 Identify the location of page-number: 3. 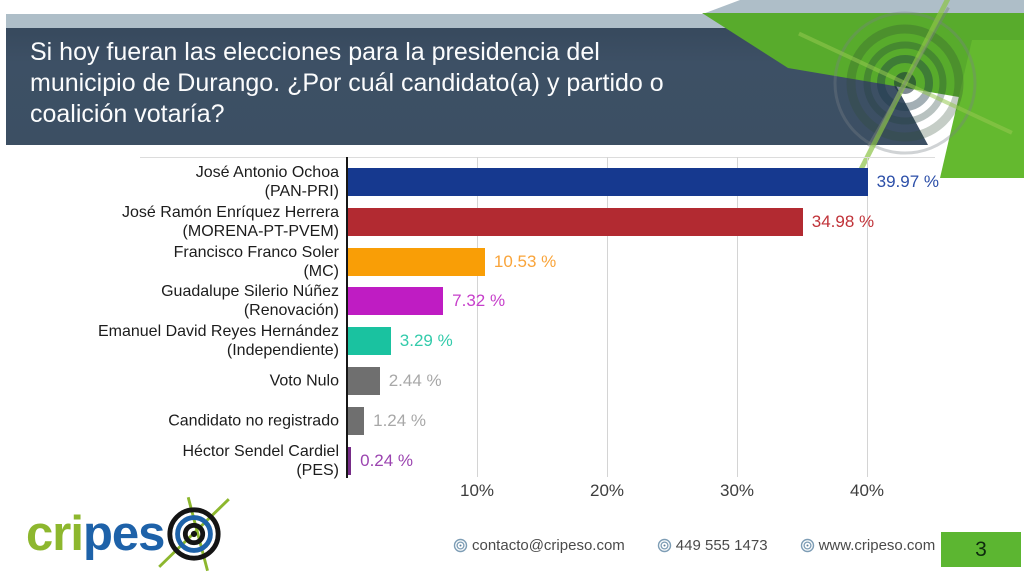
(981, 549).